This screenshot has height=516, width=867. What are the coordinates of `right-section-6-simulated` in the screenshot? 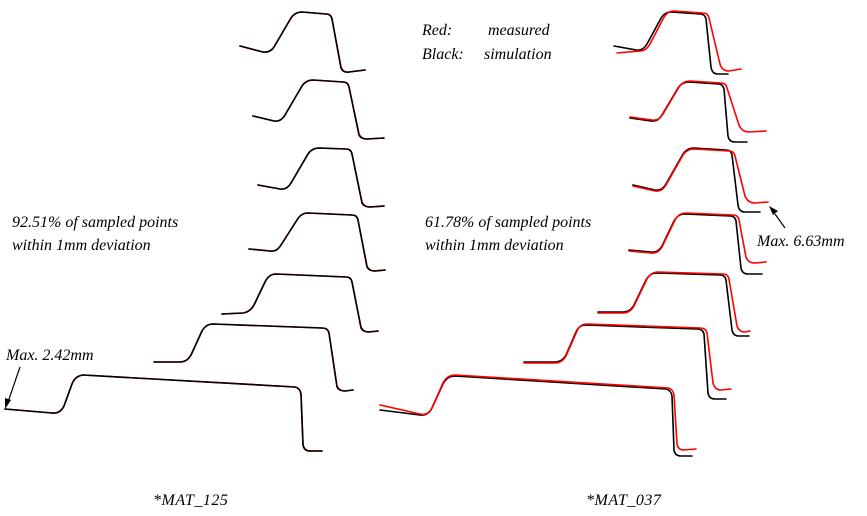 It's located at (625, 362).